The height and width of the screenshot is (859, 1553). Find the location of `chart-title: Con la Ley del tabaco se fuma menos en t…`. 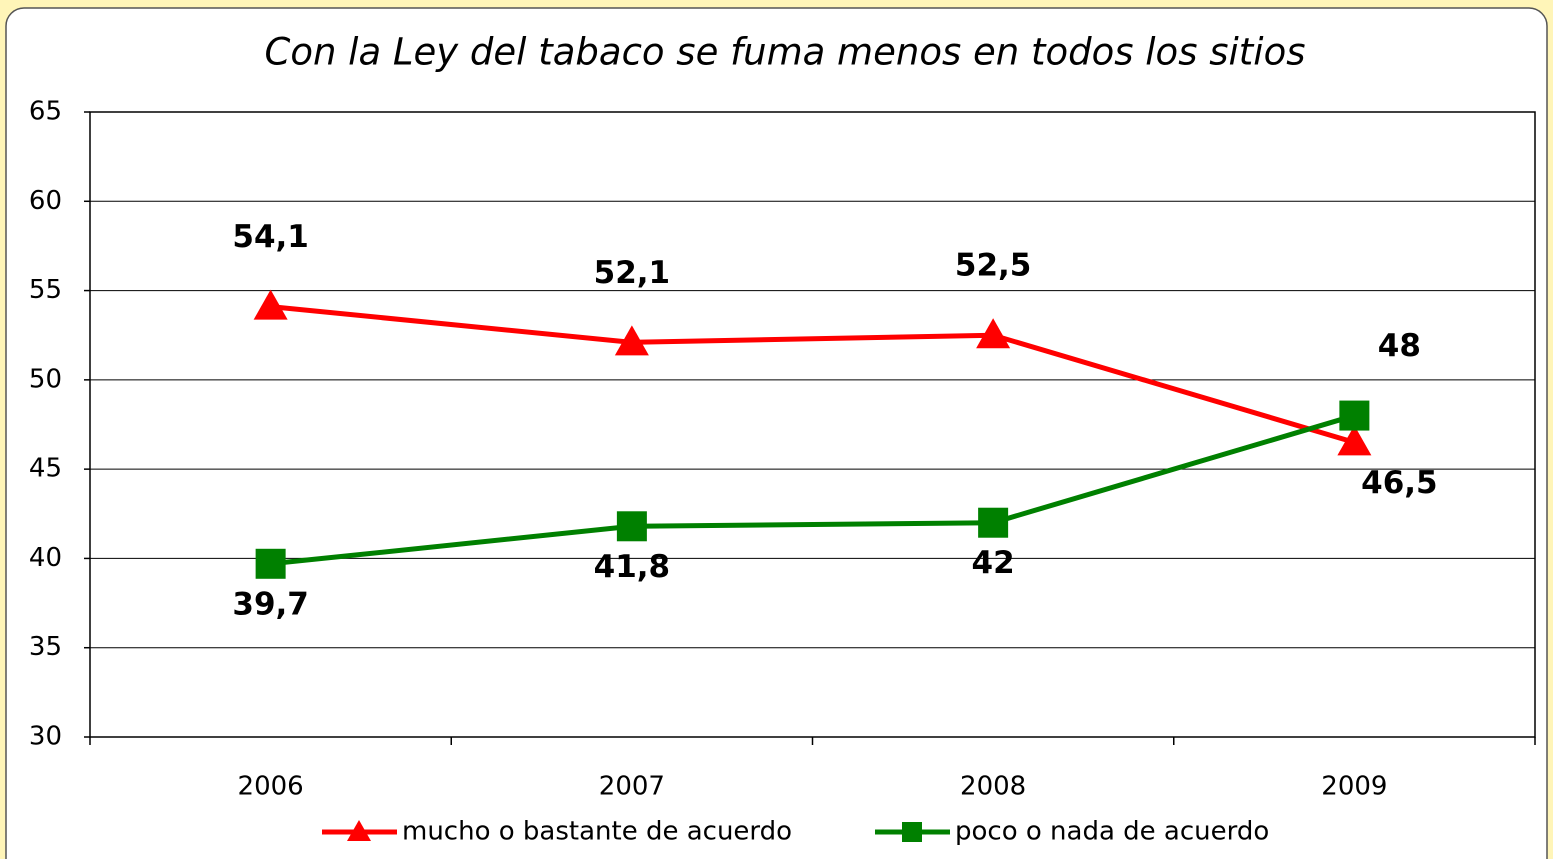

chart-title: Con la Ley del tabaco se fuma menos en t… is located at coordinates (785, 52).